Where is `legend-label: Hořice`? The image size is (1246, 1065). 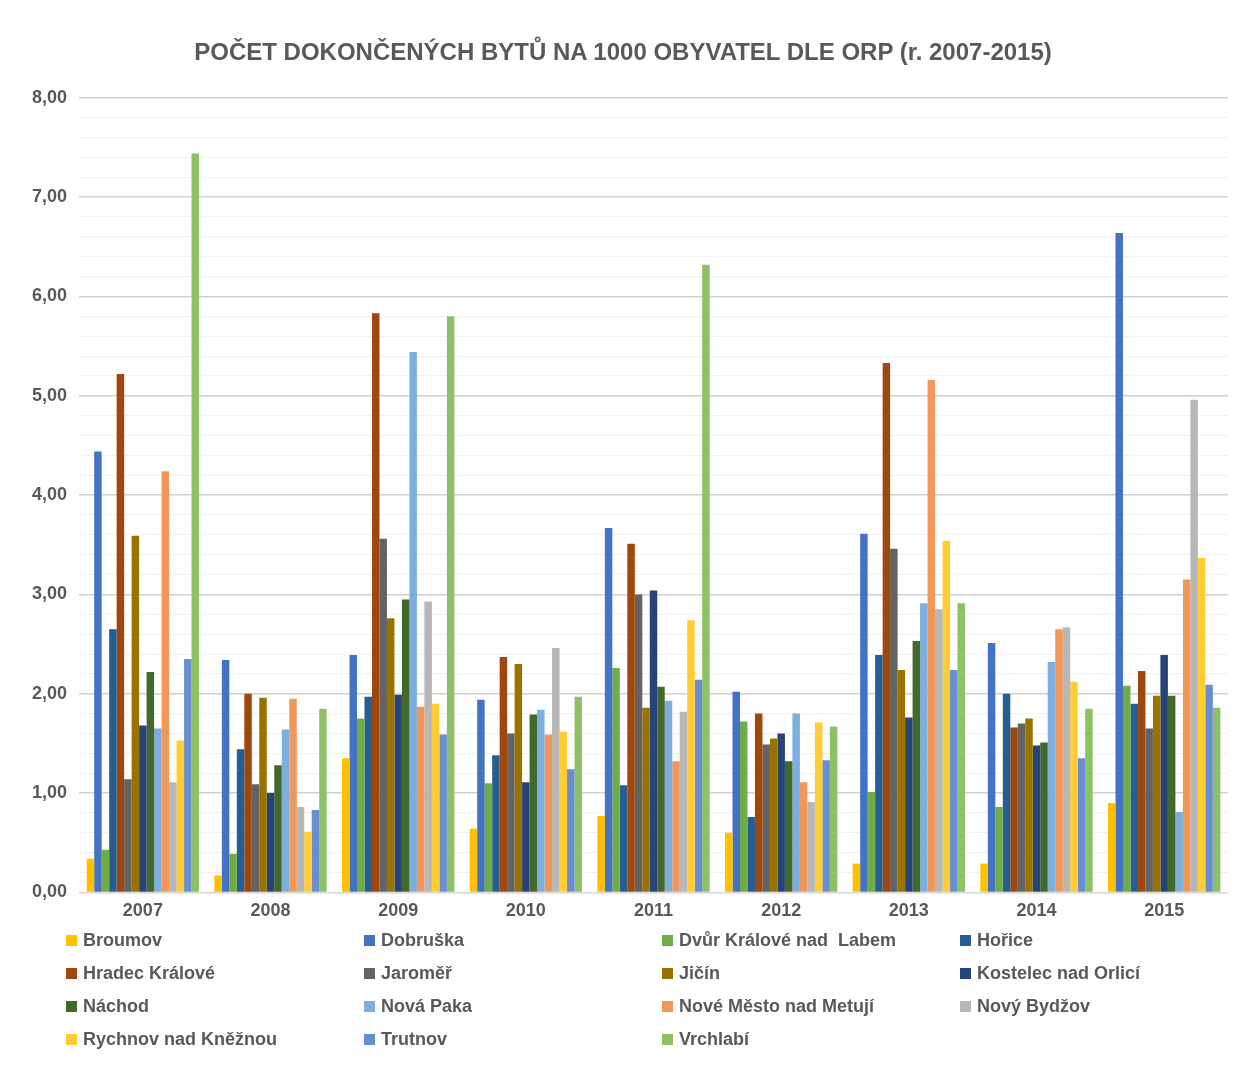 legend-label: Hořice is located at coordinates (1005, 940).